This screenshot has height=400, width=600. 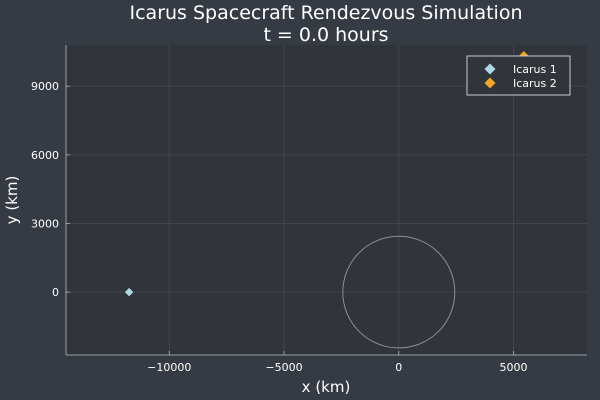 What do you see at coordinates (535, 69) in the screenshot?
I see `legend-label: Icarus 1` at bounding box center [535, 69].